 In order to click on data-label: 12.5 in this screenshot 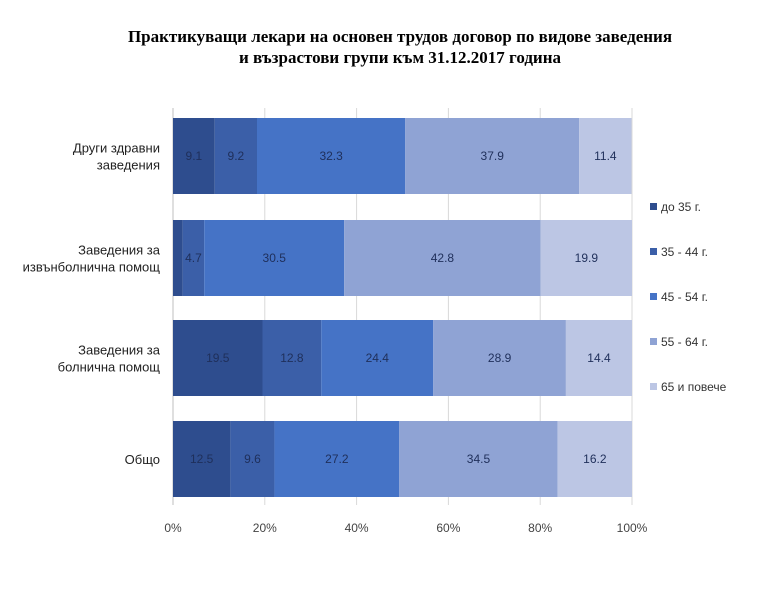, I will do `click(202, 459)`.